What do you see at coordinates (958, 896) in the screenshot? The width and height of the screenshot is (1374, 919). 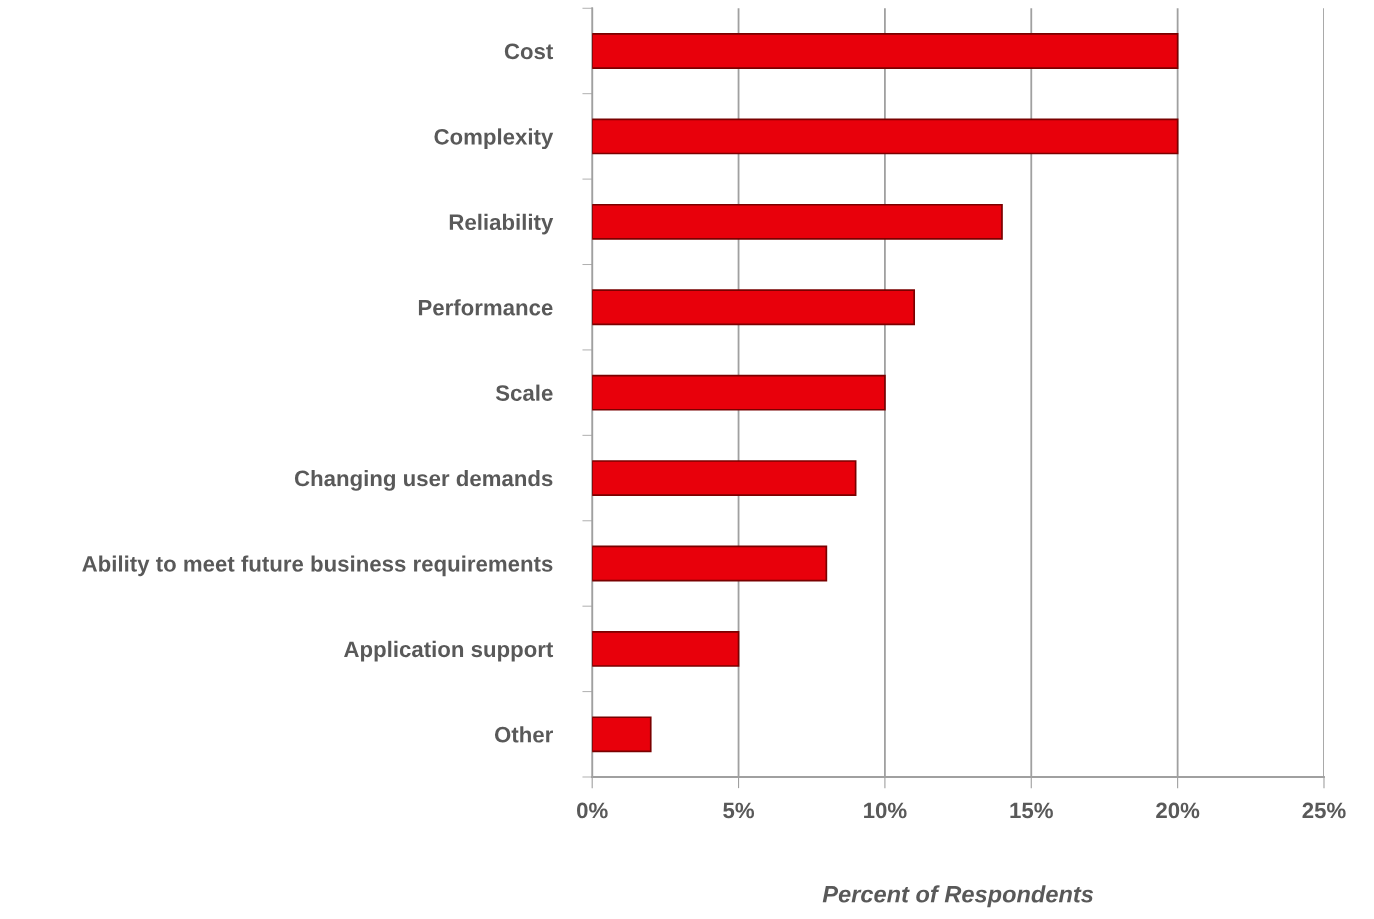 I see `x-axis-title: Percent of Respondents` at bounding box center [958, 896].